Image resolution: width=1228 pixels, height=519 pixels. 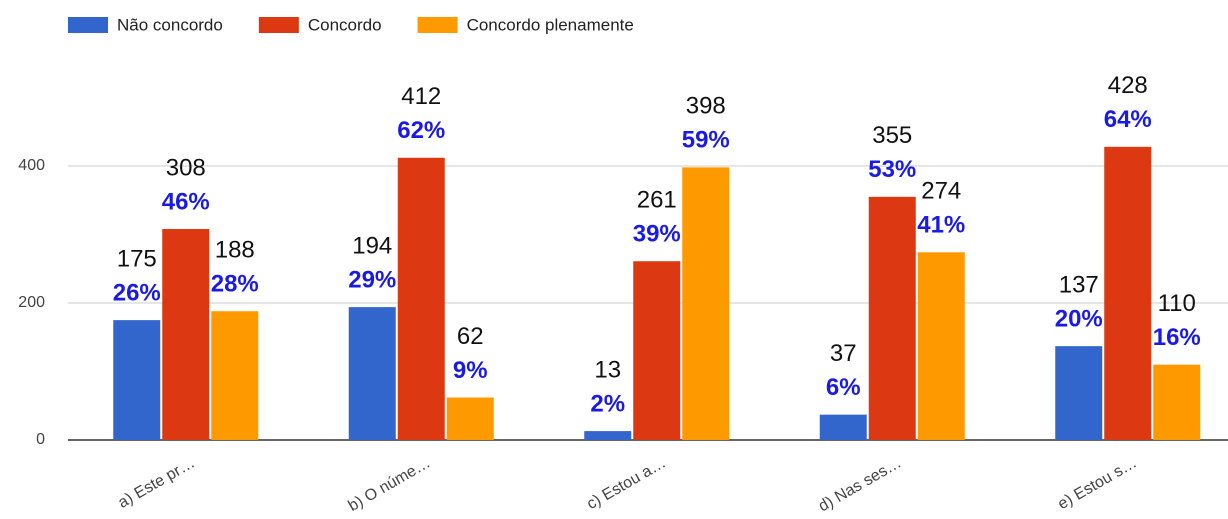 What do you see at coordinates (607, 369) in the screenshot?
I see `value-label: 13` at bounding box center [607, 369].